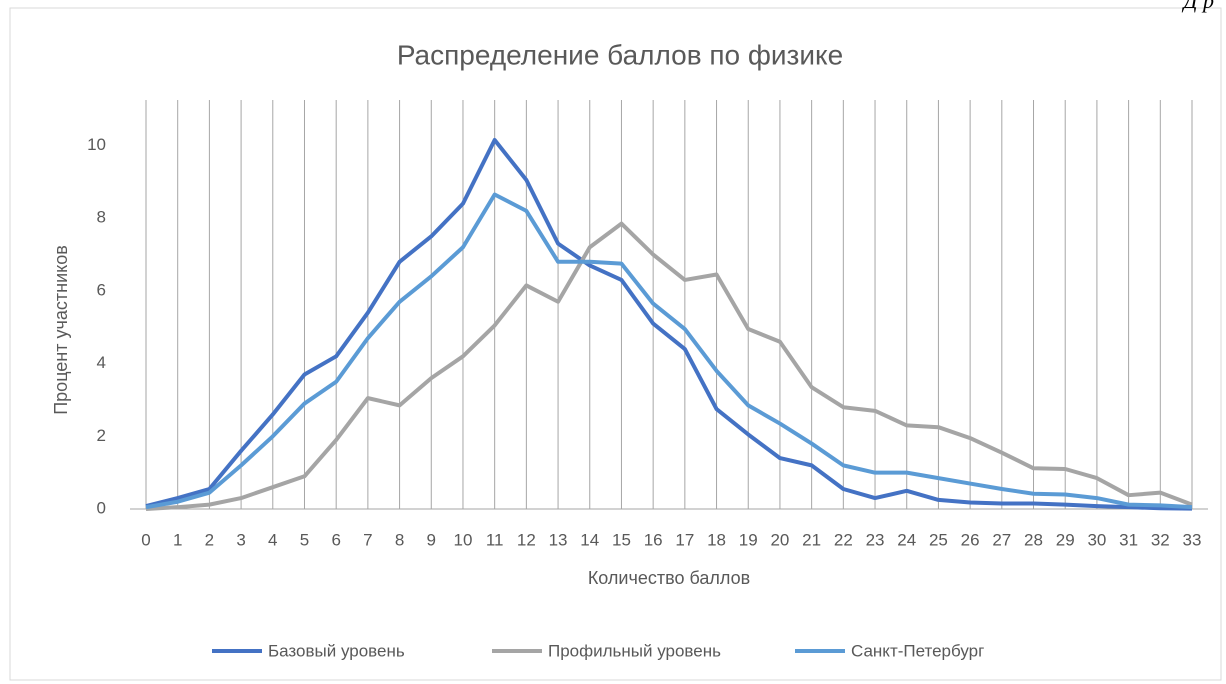 This screenshot has height=684, width=1226. I want to click on legend-label: Базовый уровень, so click(336, 650).